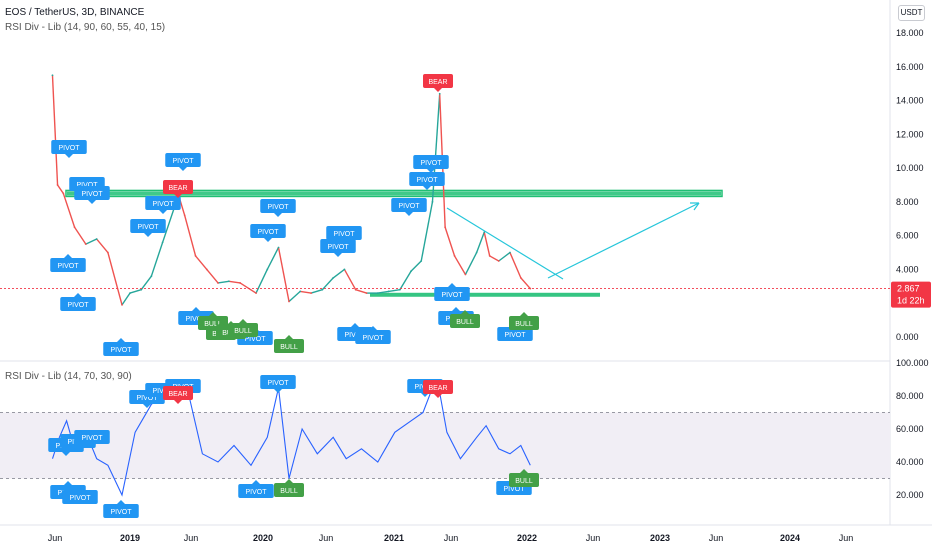  Describe the element at coordinates (910, 495) in the screenshot. I see `rsi-tick-label: 20.000` at that location.